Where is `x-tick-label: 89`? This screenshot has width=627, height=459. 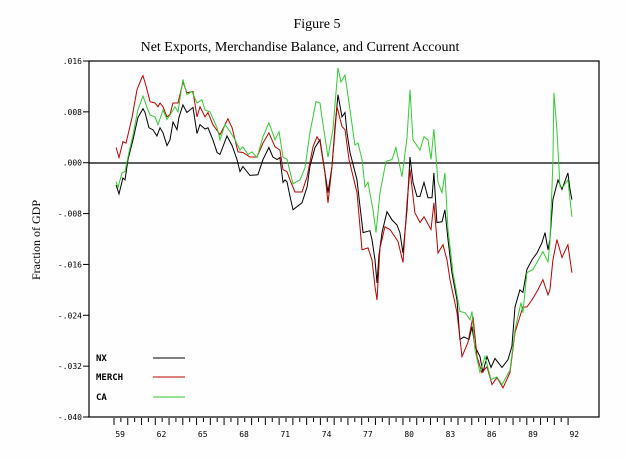 x-tick-label: 89 is located at coordinates (533, 434).